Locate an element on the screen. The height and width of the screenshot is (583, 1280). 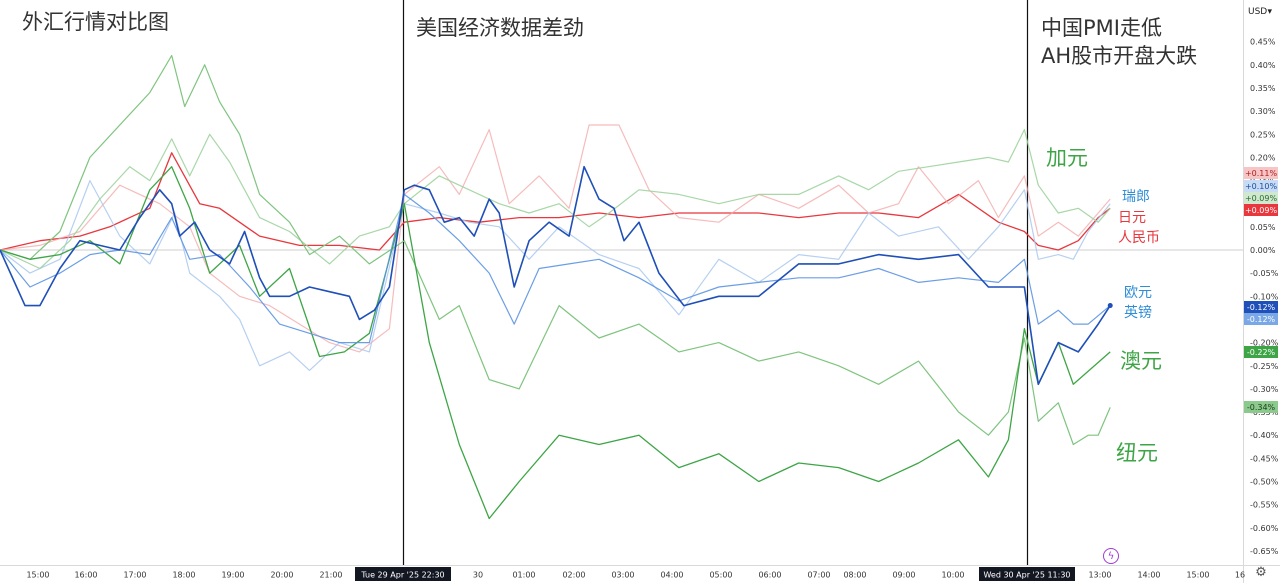
x-tick-label: 05:00 is located at coordinates (720, 575).